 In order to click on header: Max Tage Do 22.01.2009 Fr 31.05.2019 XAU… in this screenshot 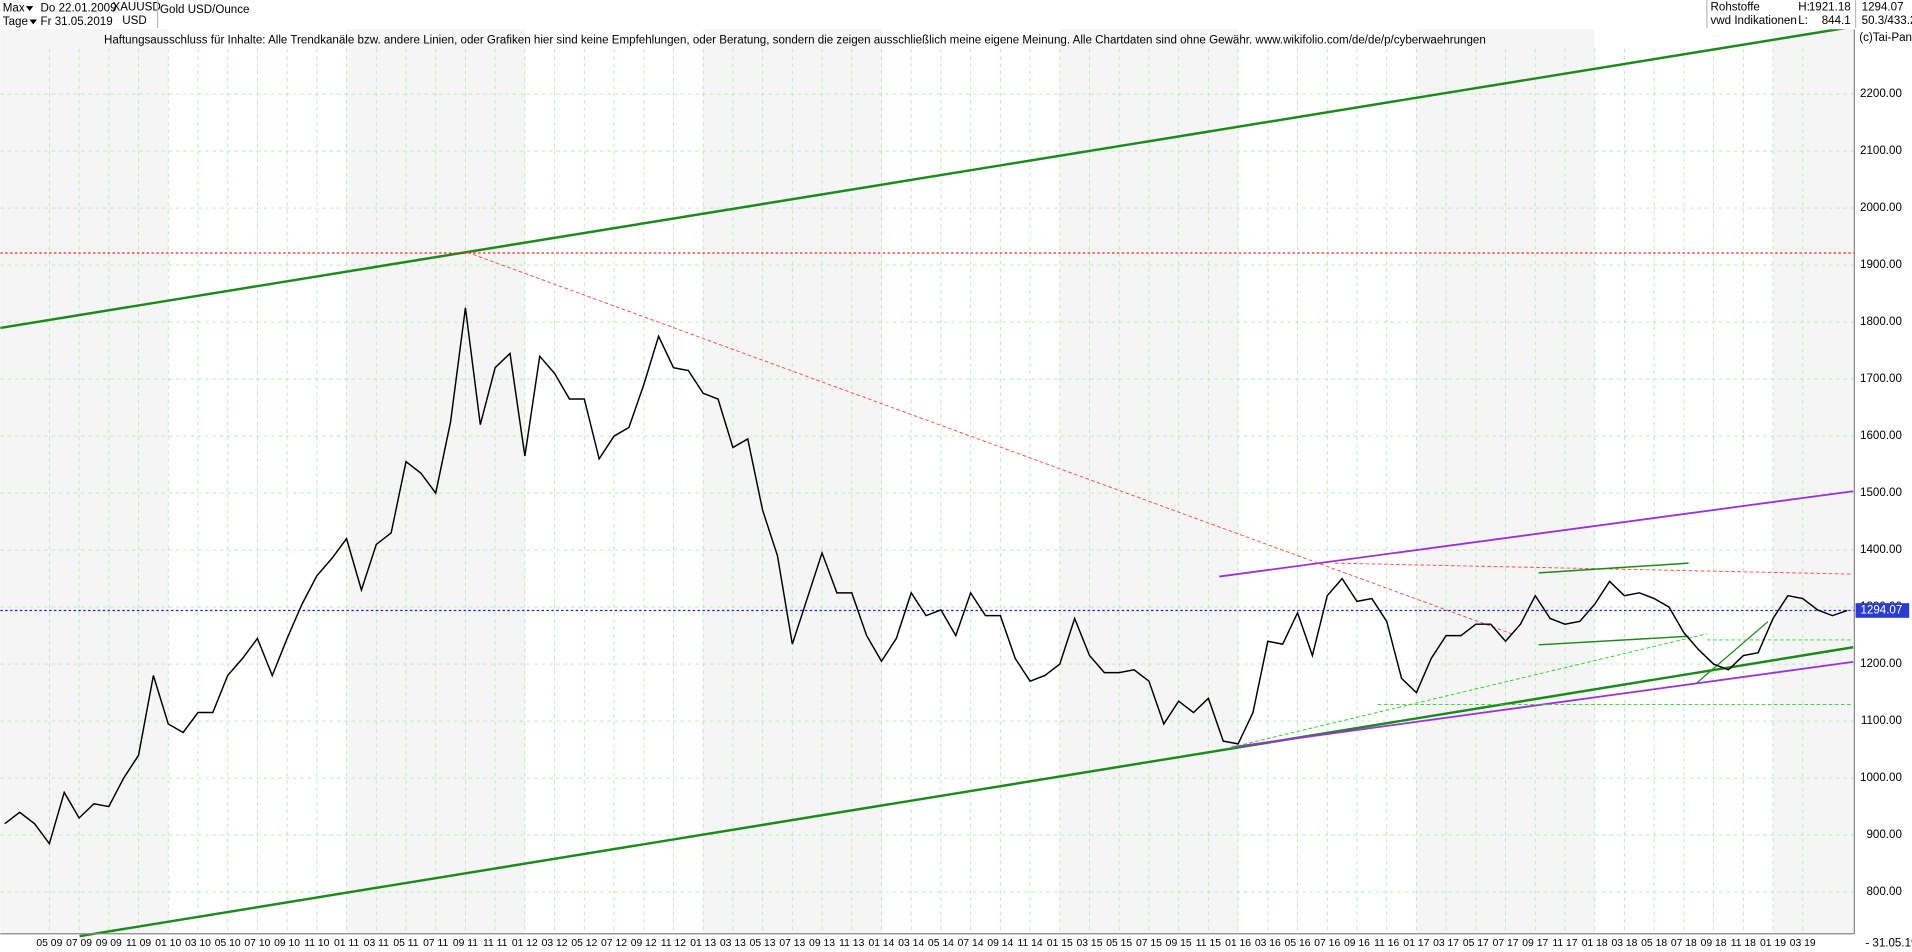, I will do `click(956, 15)`.